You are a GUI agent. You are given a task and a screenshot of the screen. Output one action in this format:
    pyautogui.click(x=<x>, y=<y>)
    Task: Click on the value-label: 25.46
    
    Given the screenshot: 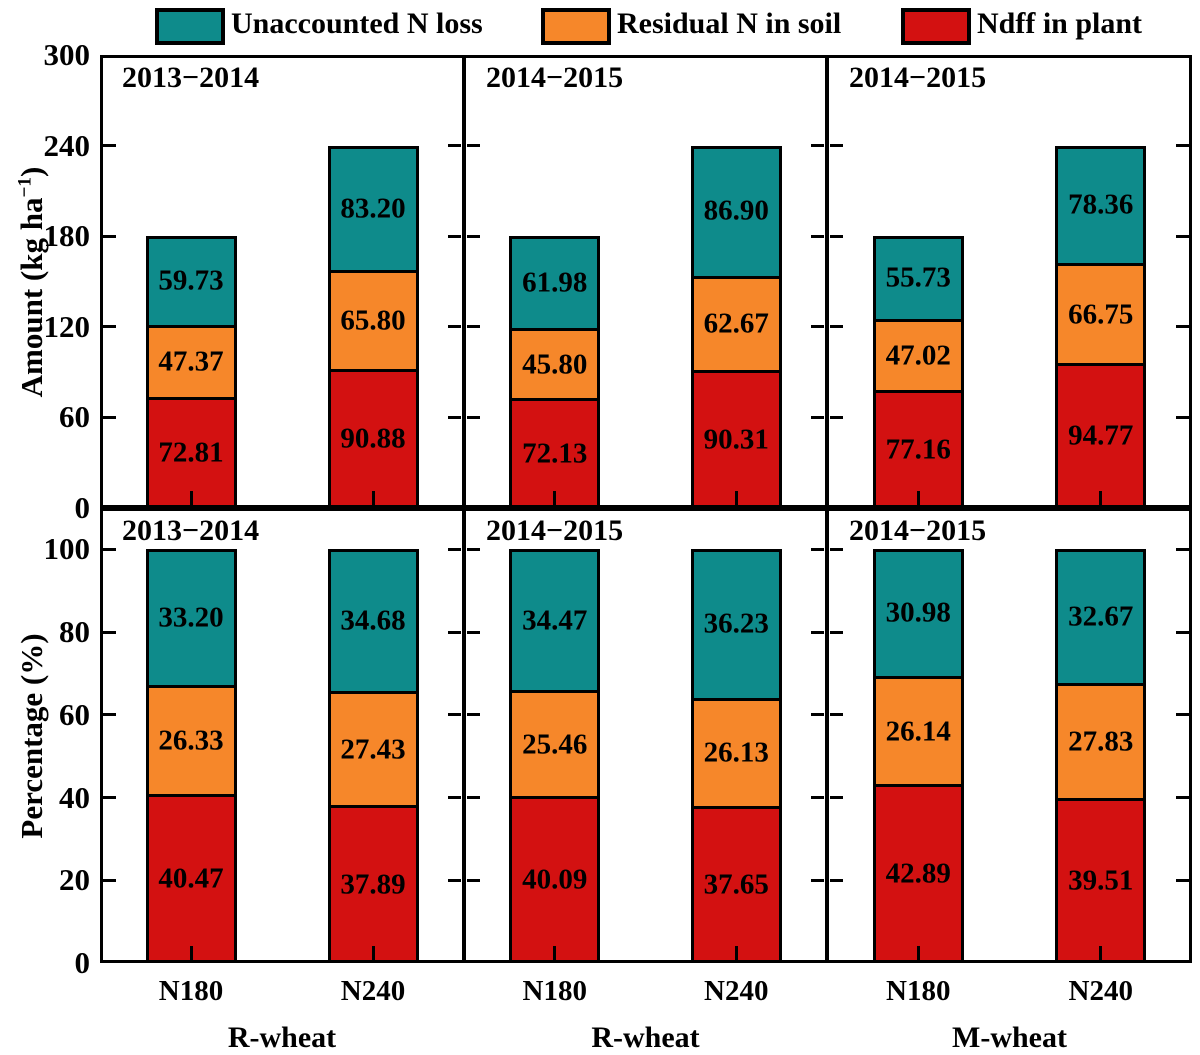 What is the action you would take?
    pyautogui.click(x=555, y=744)
    